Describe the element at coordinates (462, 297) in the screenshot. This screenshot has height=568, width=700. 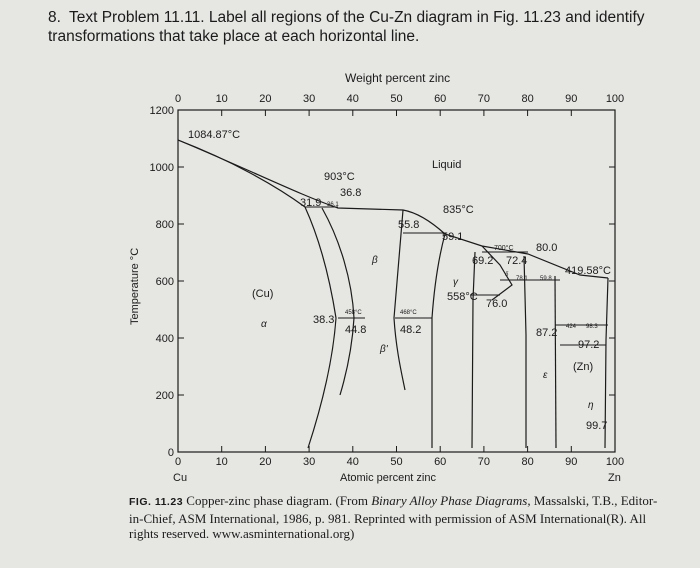
I see `label-558: 558°C` at that location.